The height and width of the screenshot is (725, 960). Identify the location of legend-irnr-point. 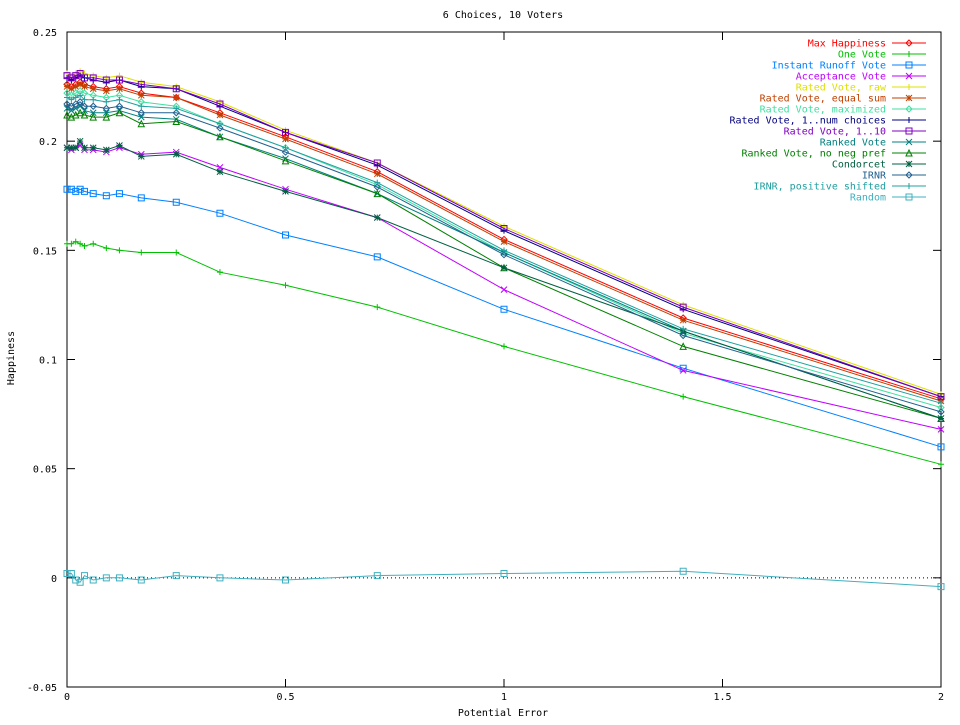
(909, 175).